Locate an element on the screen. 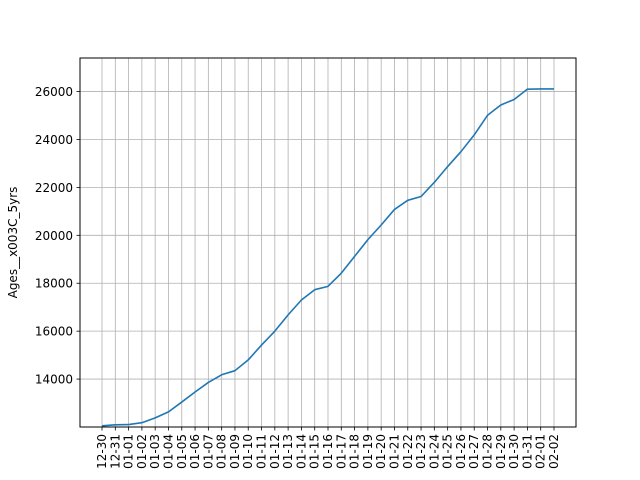 The image size is (640, 480). x-tick-label: 01-02 is located at coordinates (142, 451).